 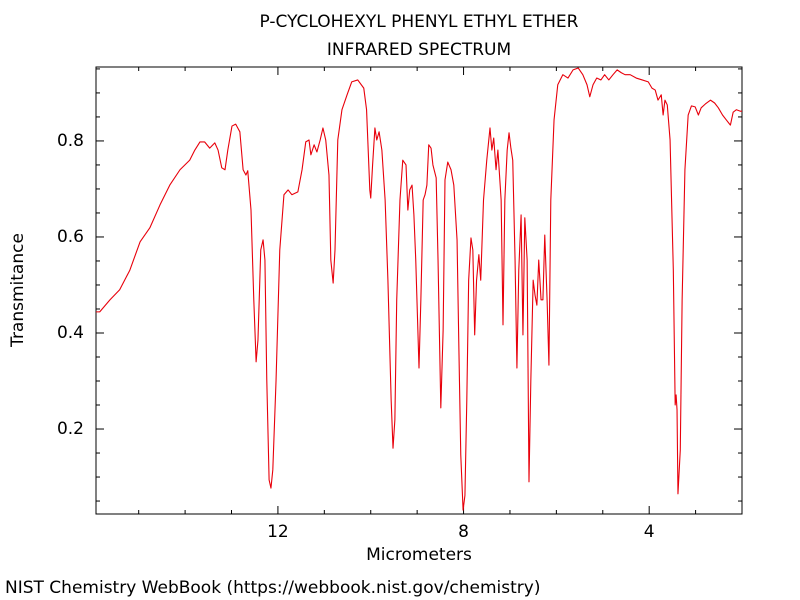 I want to click on x-tick-label: 4, so click(x=649, y=532).